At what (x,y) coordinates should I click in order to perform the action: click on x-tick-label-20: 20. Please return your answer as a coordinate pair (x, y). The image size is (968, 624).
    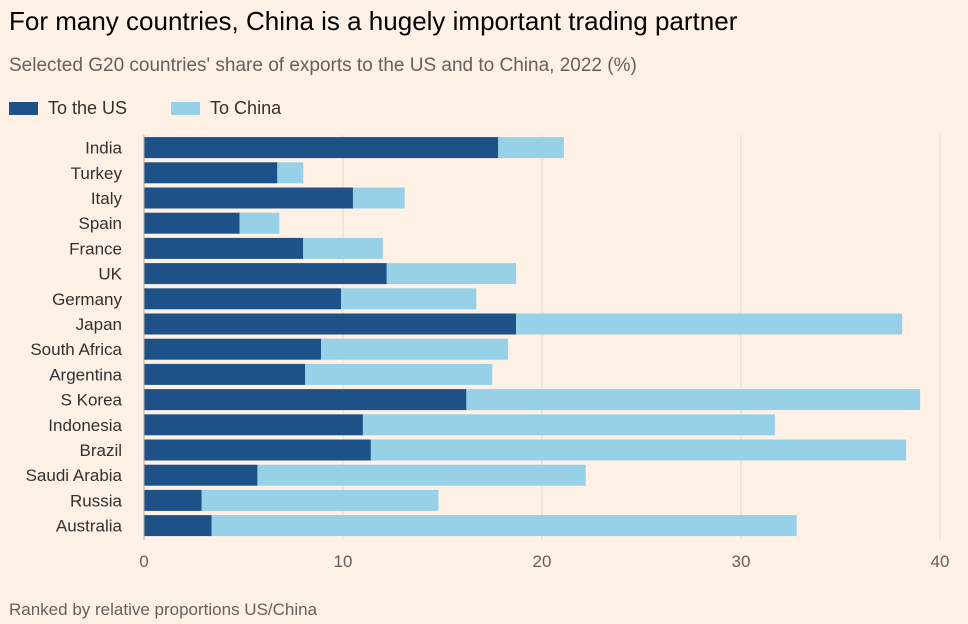
    Looking at the image, I should click on (542, 561).